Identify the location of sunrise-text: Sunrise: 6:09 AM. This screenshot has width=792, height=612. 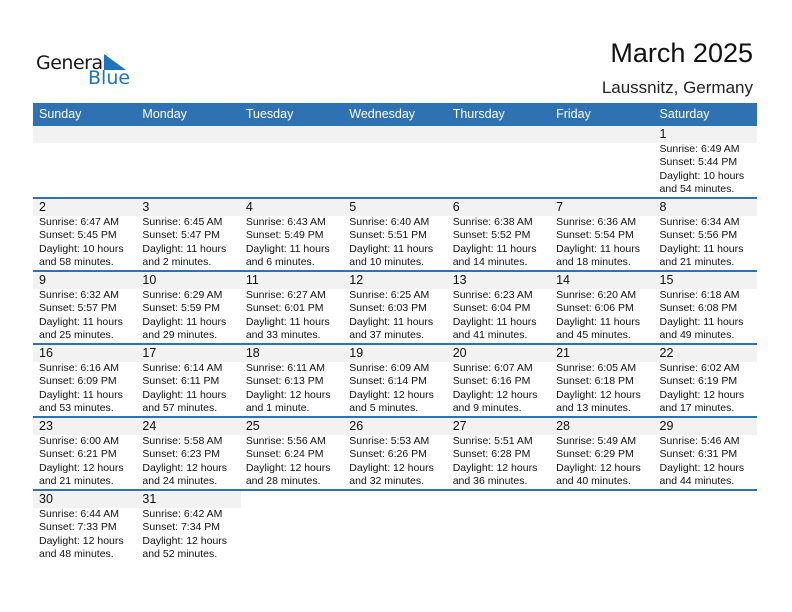
(389, 368).